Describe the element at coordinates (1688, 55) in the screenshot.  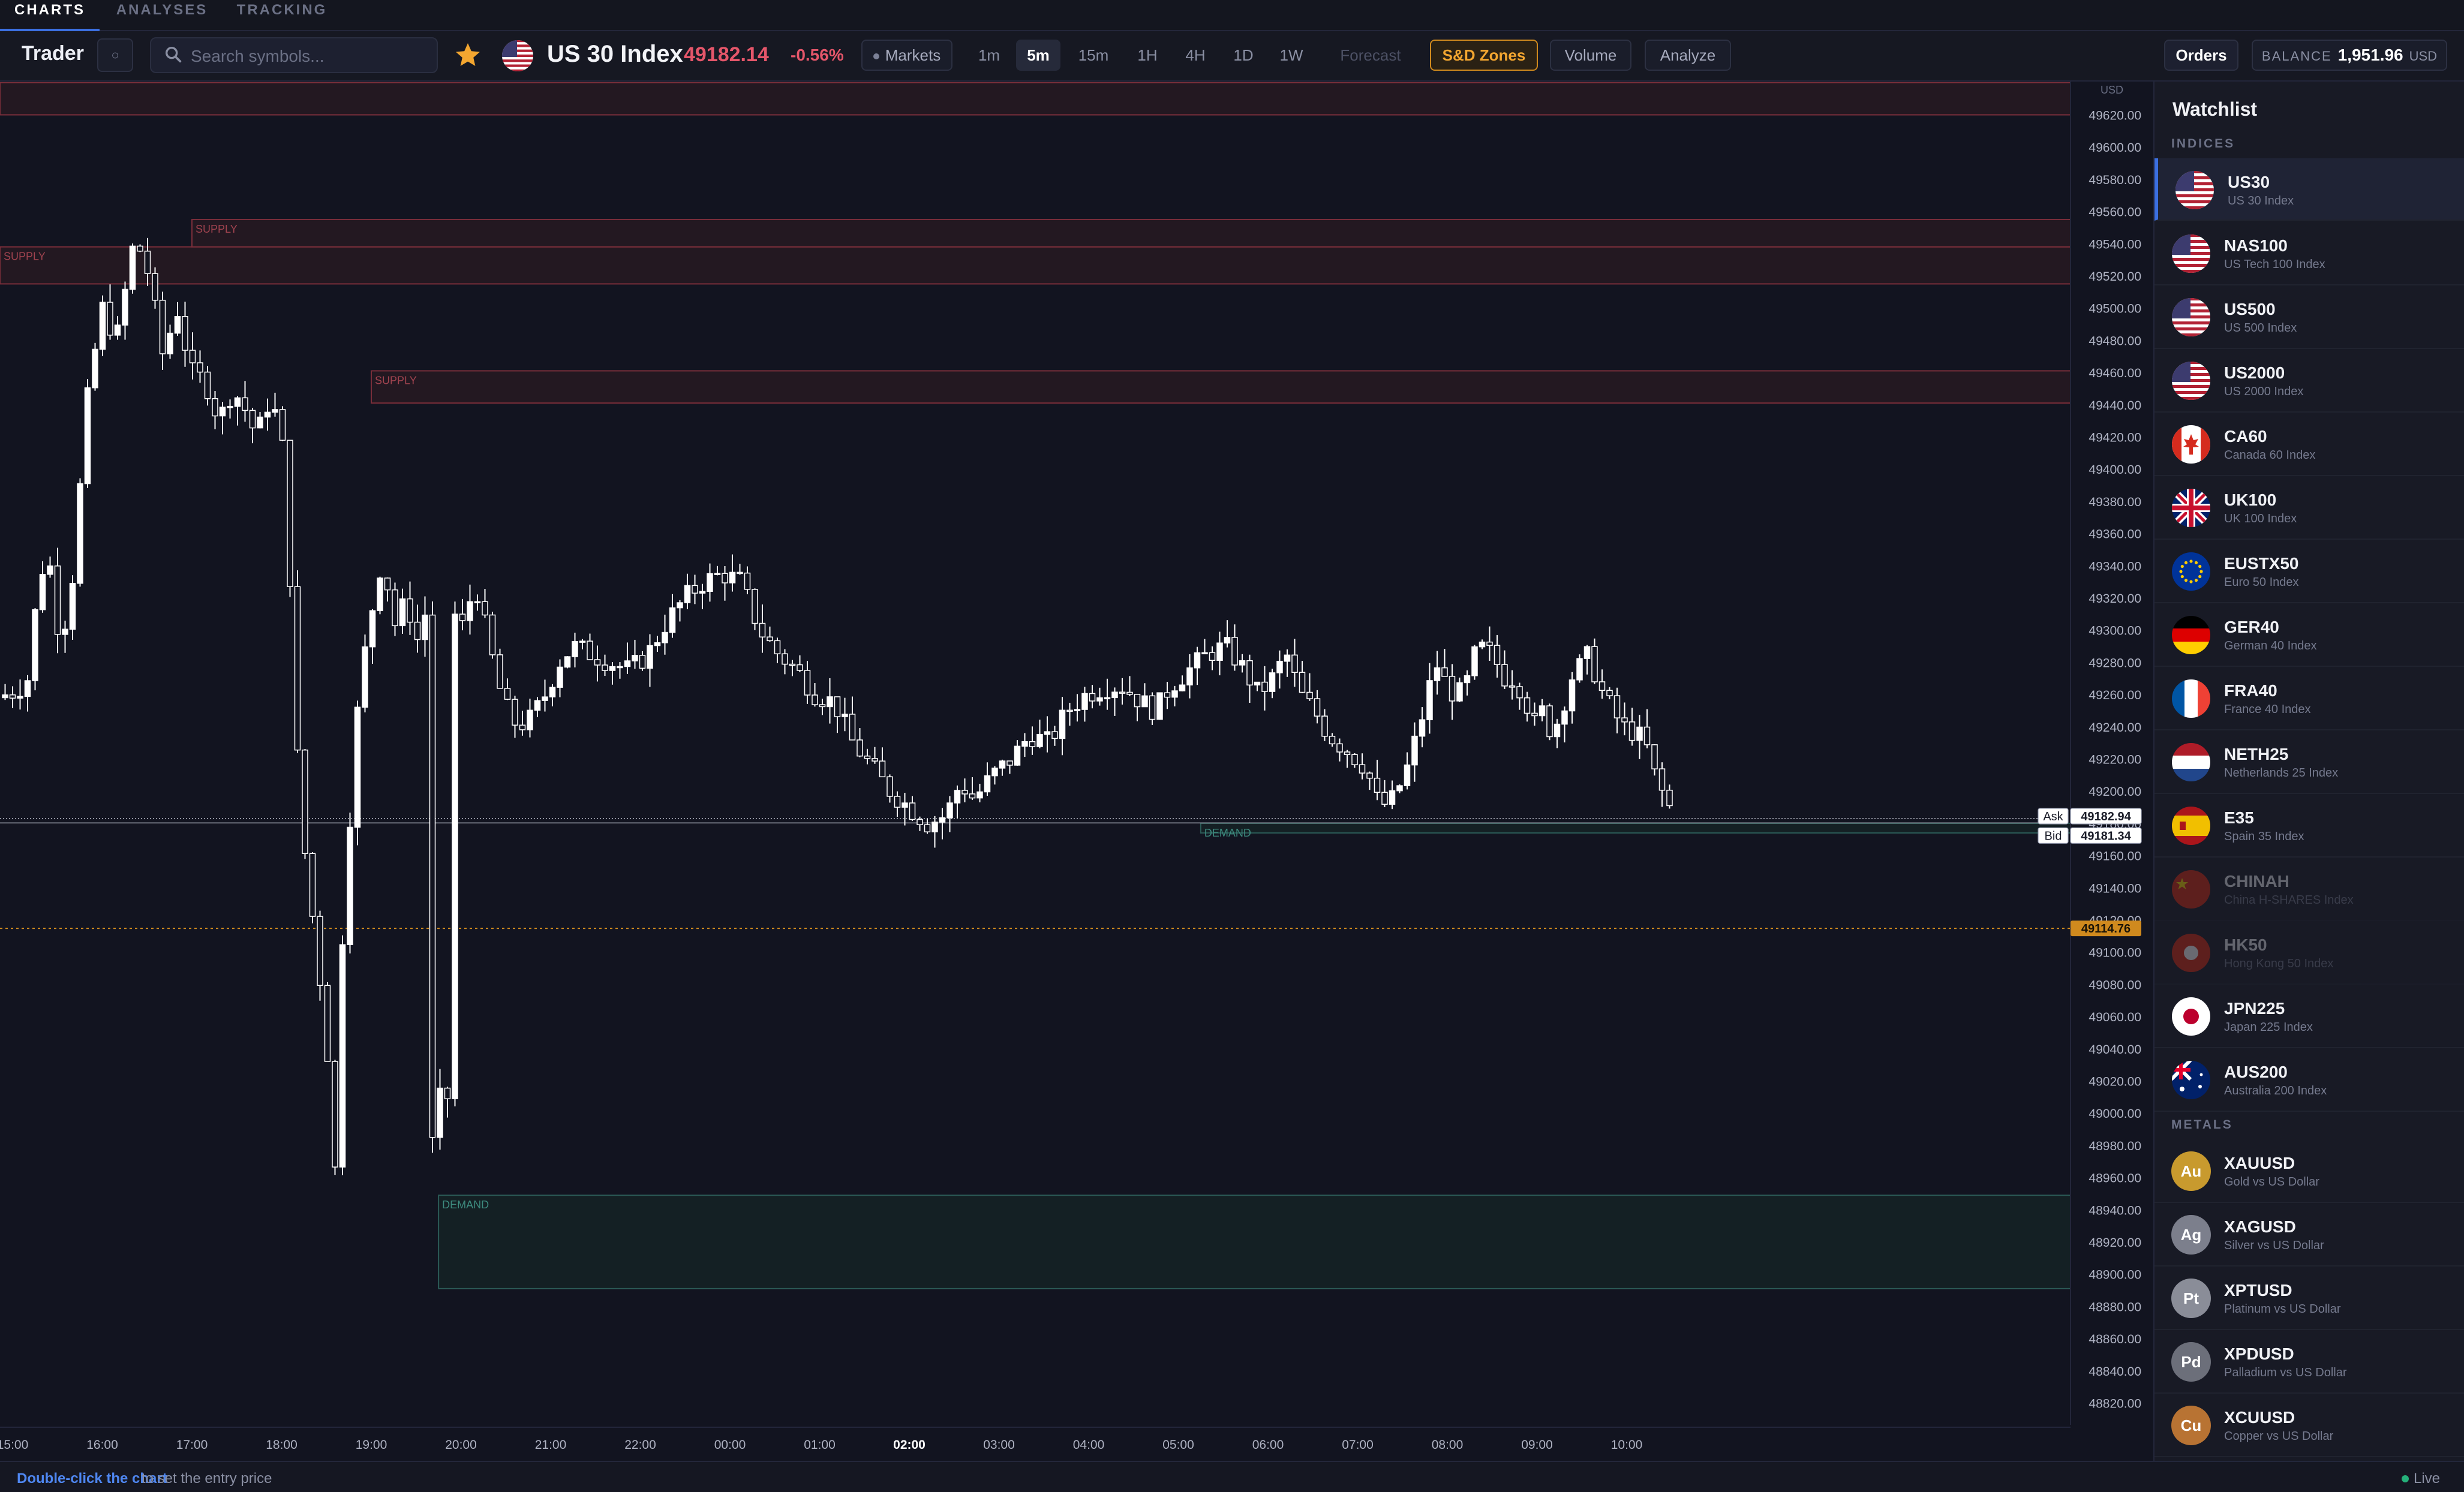
I see `analyze-button: Analyze` at that location.